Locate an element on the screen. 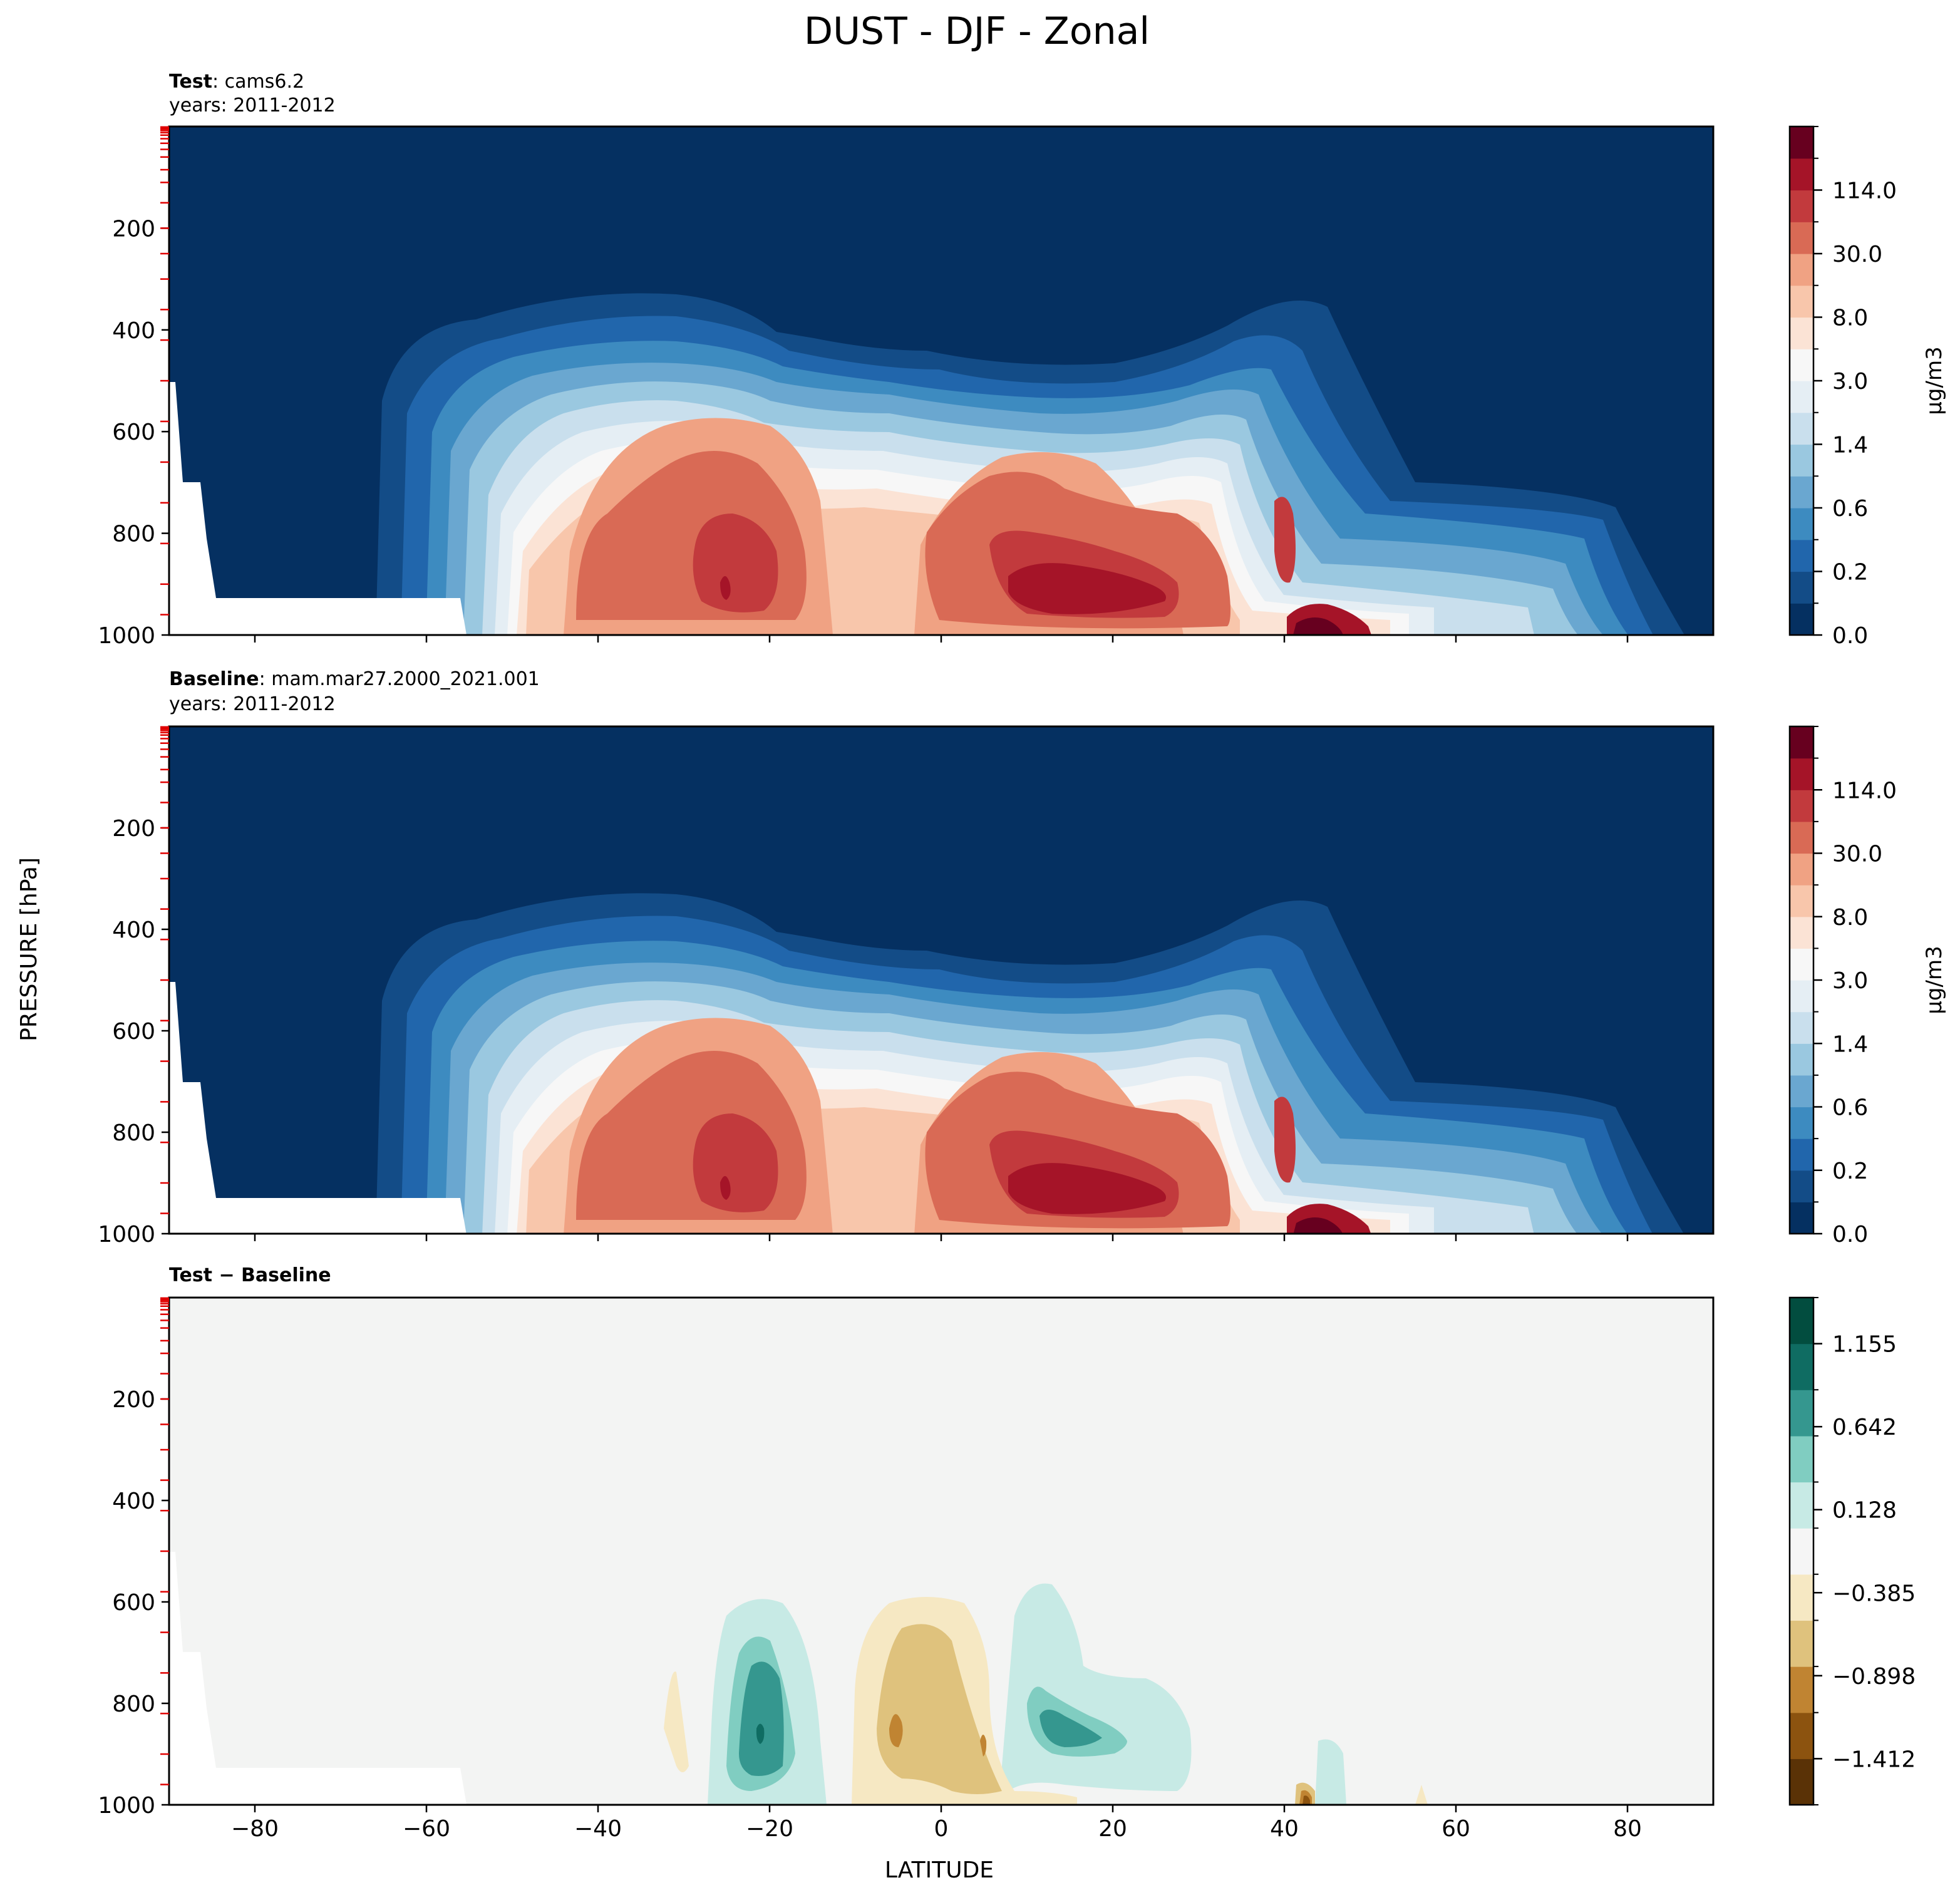 This screenshot has width=1960, height=1900. panel-baseline-title-bold: Baseline is located at coordinates (214, 679).